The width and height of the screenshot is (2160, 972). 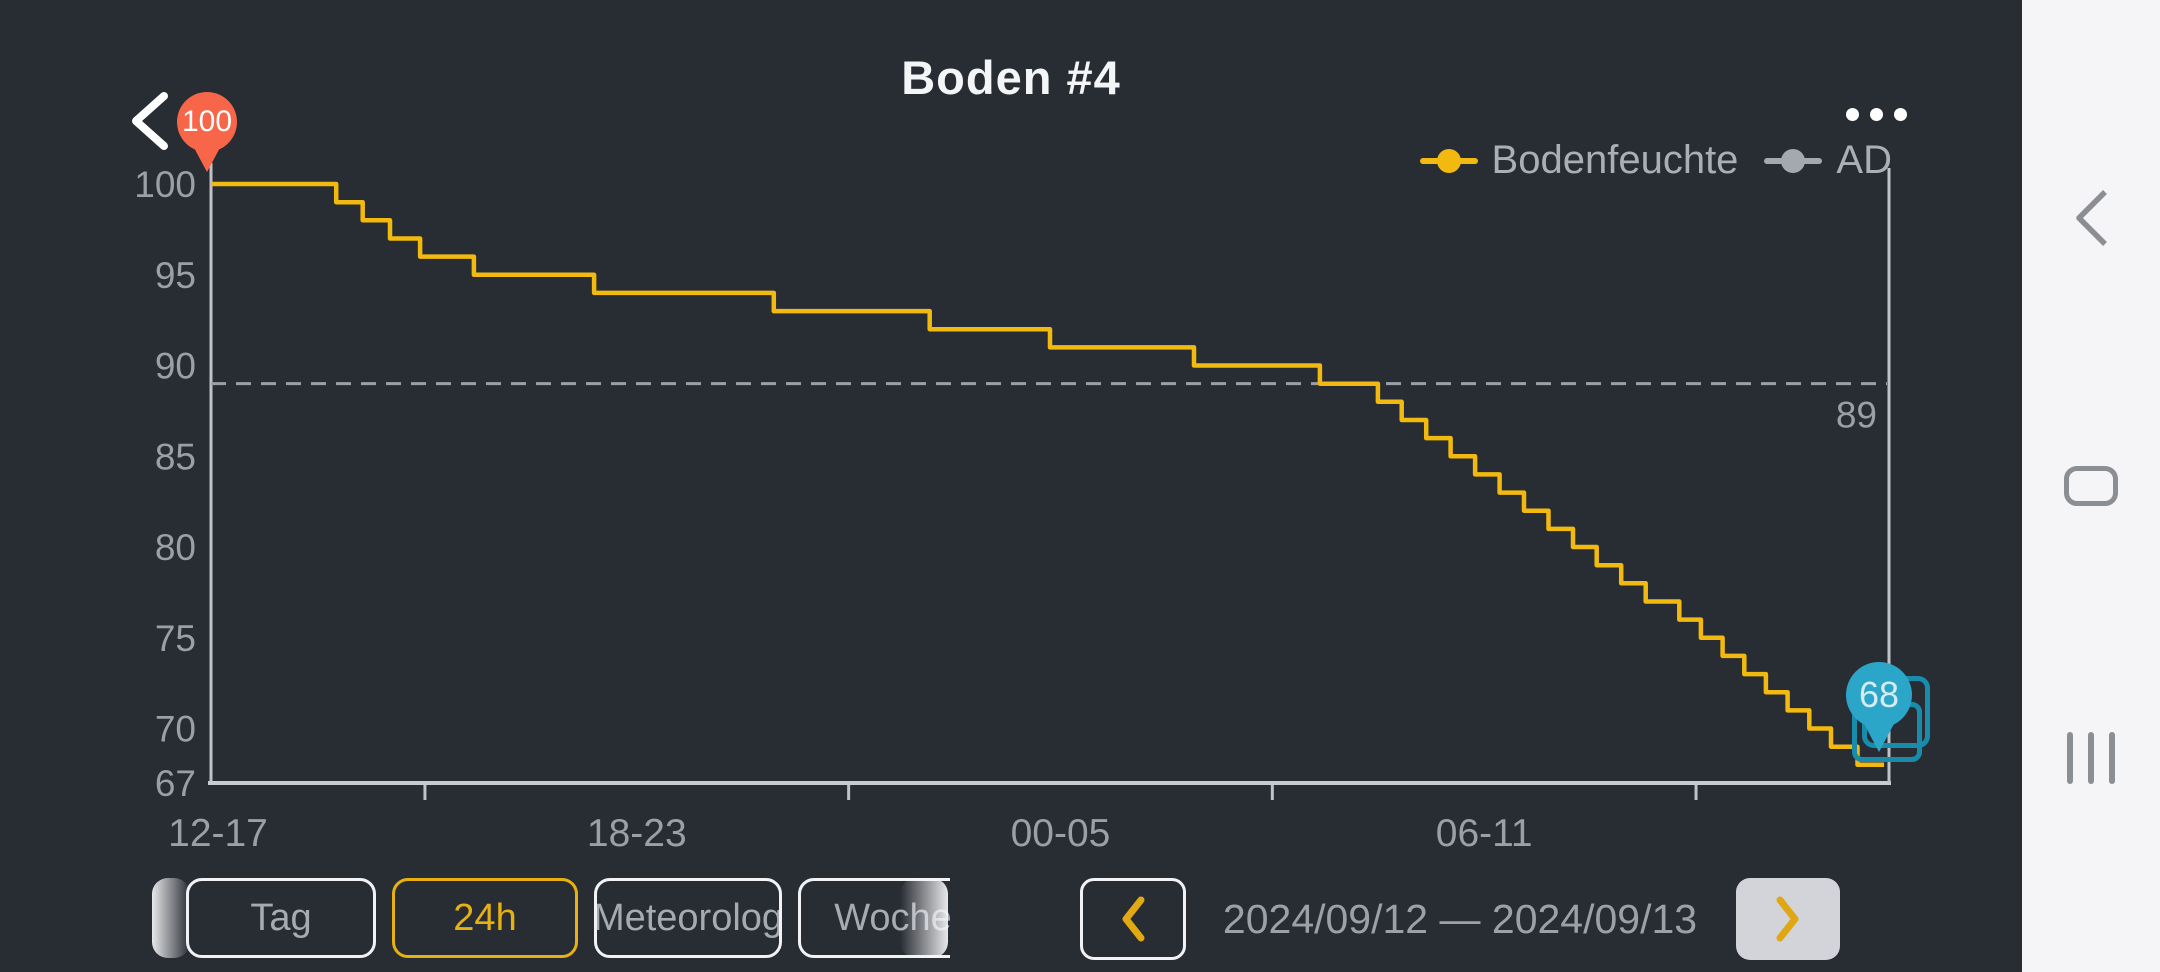 I want to click on chevron-right-icon, so click(x=1787, y=919).